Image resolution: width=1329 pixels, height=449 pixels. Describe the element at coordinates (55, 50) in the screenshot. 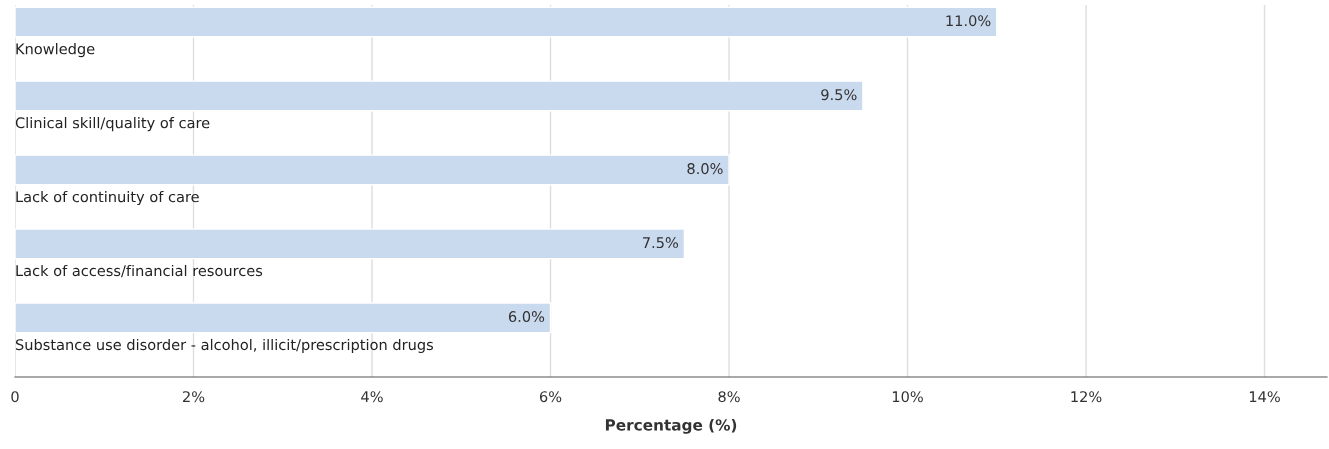

I see `y-tick-label: Knowledge` at that location.